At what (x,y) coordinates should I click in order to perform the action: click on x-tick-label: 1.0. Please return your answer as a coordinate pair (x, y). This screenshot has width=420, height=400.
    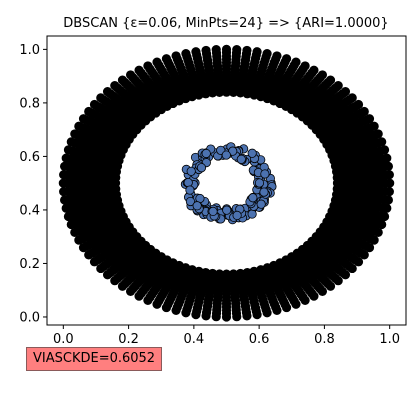
    Looking at the image, I should click on (389, 339).